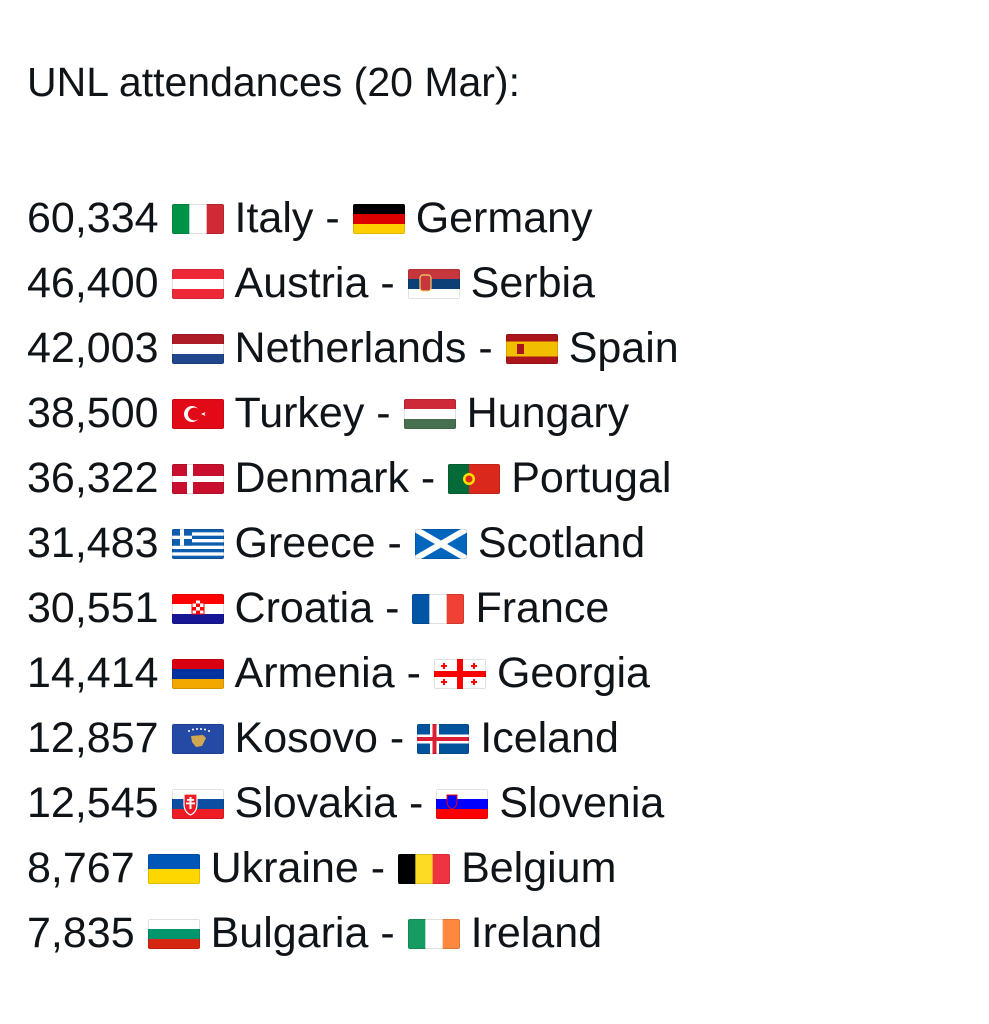 This screenshot has height=1024, width=989. What do you see at coordinates (438, 608) in the screenshot?
I see `france-flag-icon` at bounding box center [438, 608].